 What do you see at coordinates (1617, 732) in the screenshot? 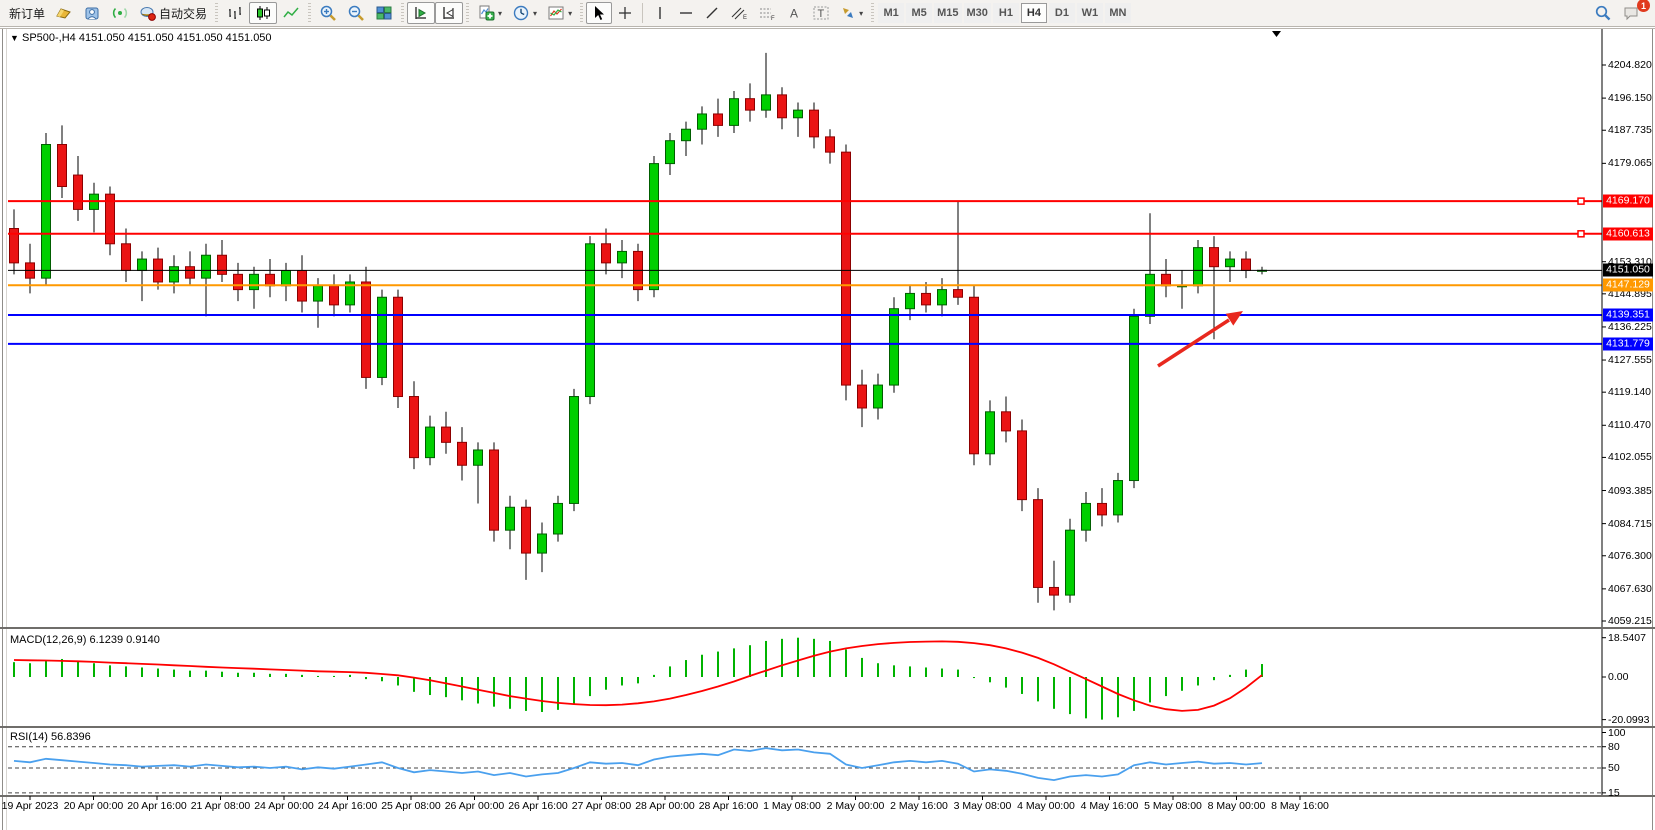
I see `rsi-axis-label: 100` at bounding box center [1617, 732].